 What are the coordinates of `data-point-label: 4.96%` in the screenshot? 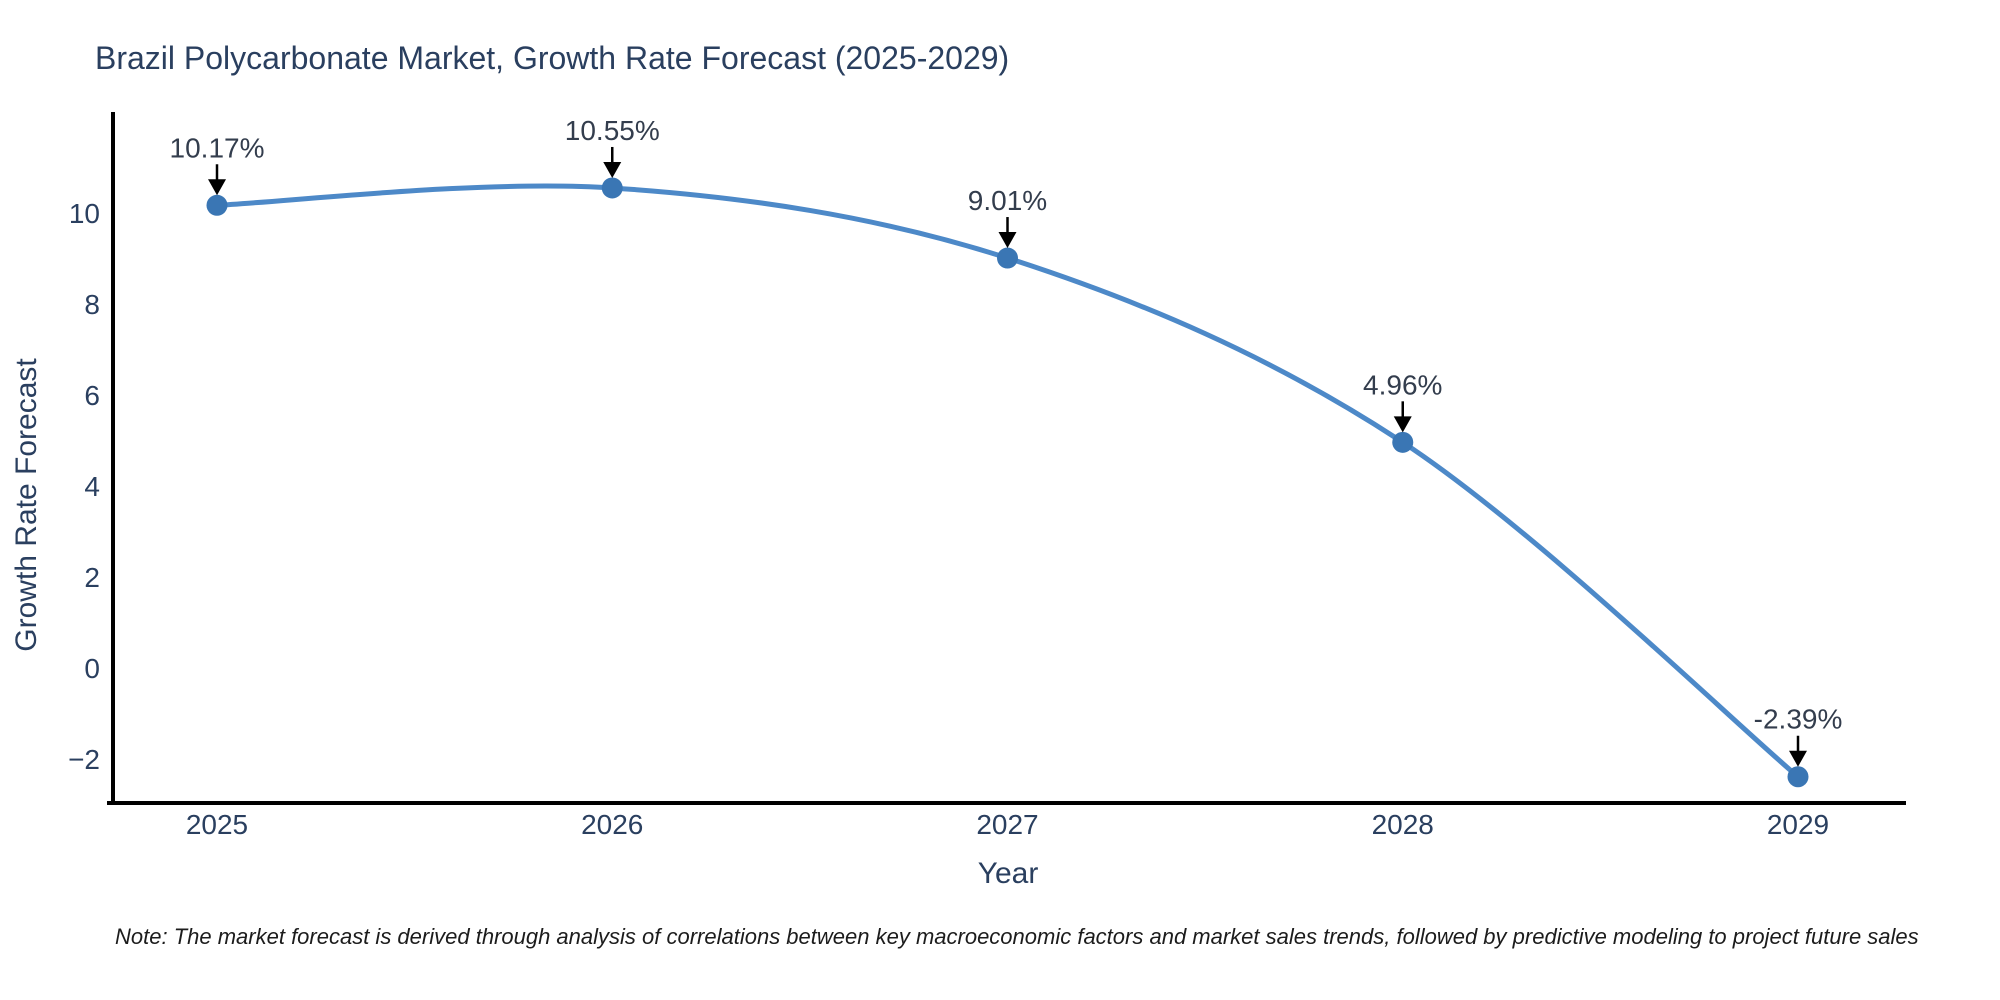 It's located at (1402, 384).